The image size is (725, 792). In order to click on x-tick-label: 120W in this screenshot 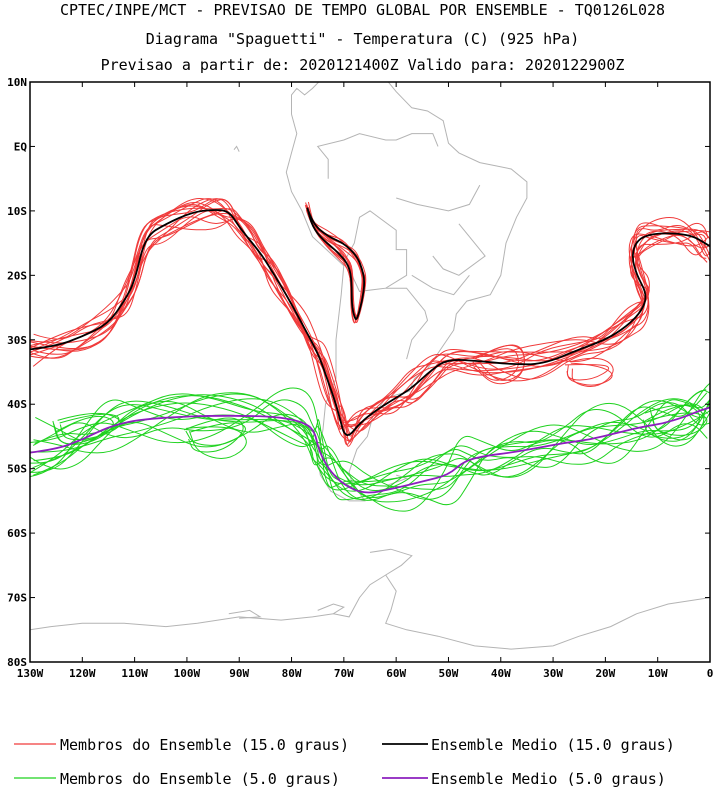, I will do `click(82, 673)`.